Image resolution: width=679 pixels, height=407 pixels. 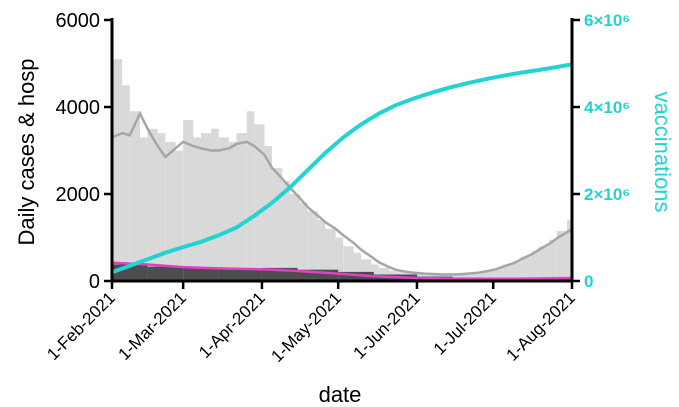 I want to click on x-tick-label: 1-Apr-2021, so click(x=232, y=325).